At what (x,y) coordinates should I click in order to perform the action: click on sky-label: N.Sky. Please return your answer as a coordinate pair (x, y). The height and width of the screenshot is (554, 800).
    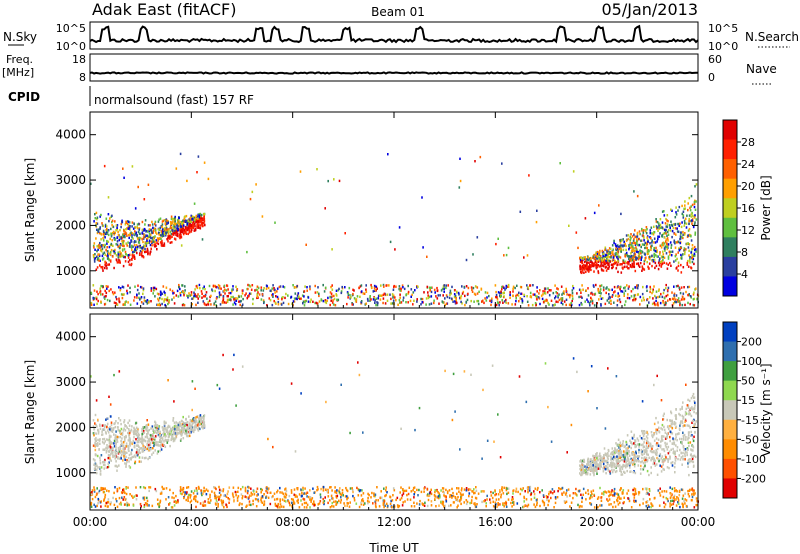
    Looking at the image, I should click on (20, 37).